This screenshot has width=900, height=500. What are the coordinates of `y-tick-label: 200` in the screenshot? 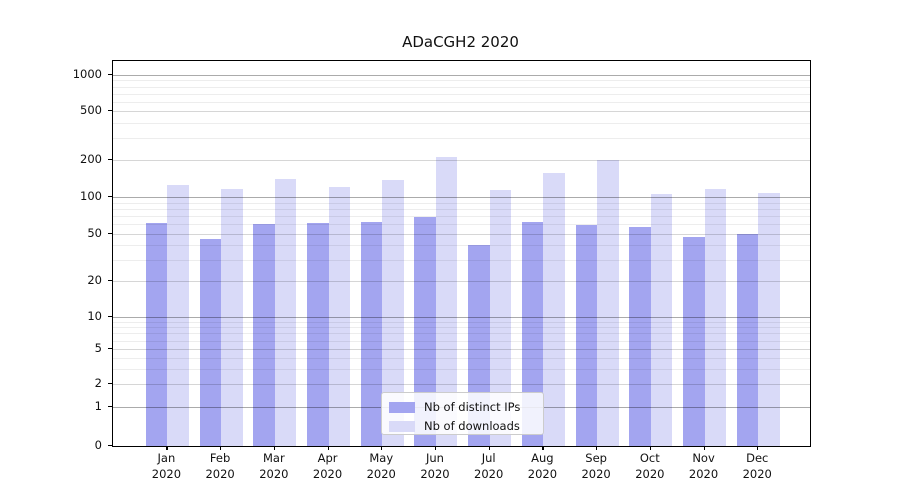 It's located at (91, 159).